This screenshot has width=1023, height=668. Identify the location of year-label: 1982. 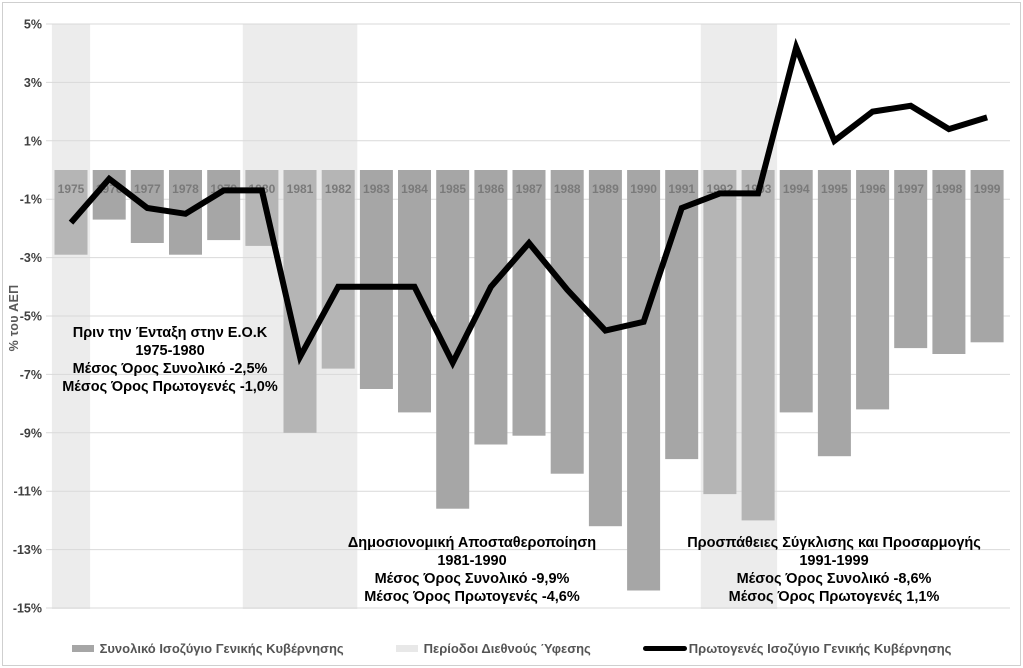
(338, 189).